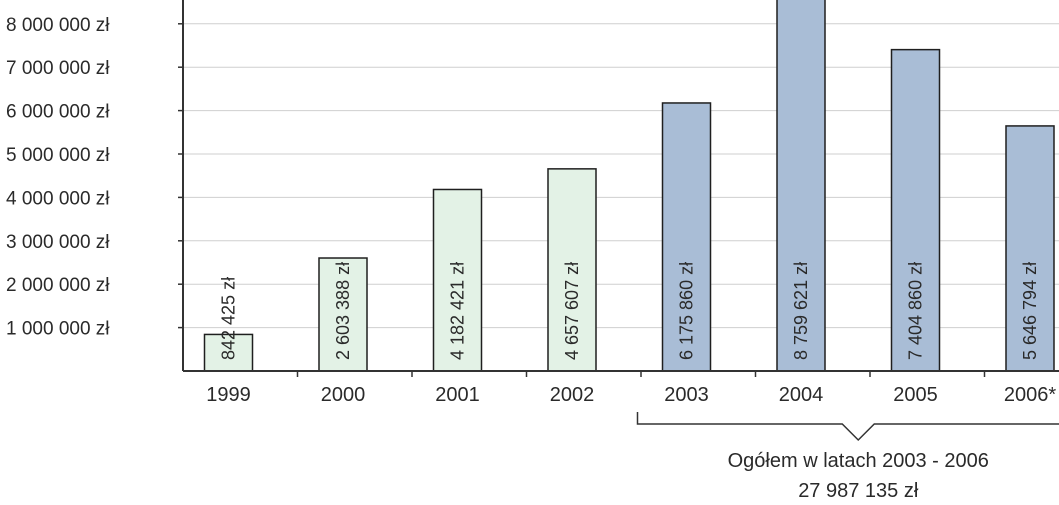  I want to click on y-tick-label: 1 000 000 zł, so click(58, 329).